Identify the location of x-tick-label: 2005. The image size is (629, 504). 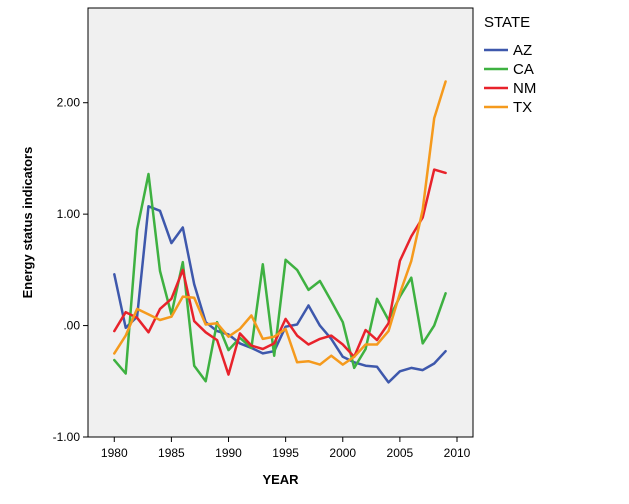
(400, 453).